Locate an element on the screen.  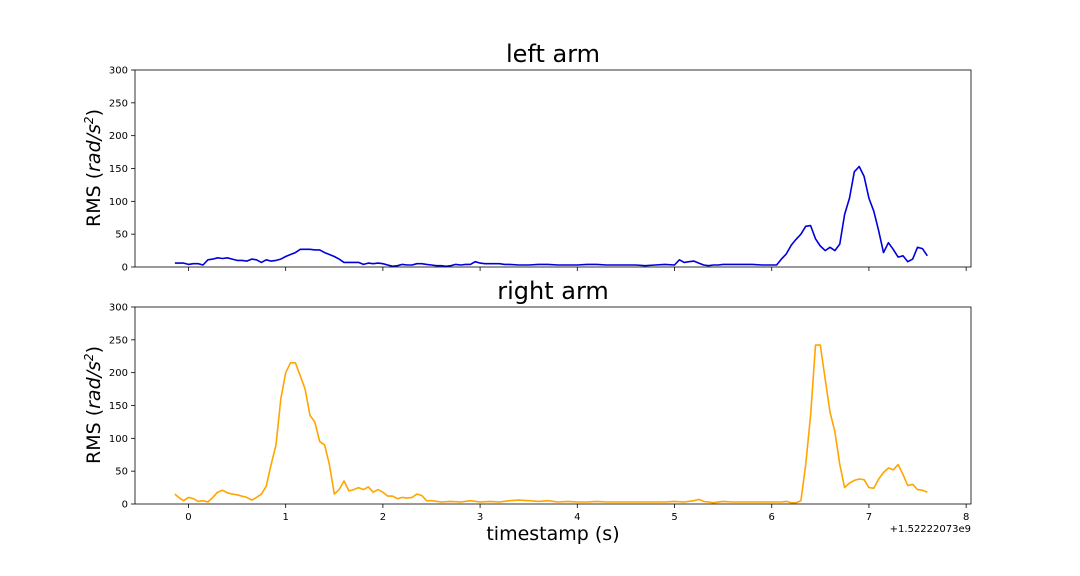
right-arm-y-tick-label: 150 is located at coordinates (118, 406).